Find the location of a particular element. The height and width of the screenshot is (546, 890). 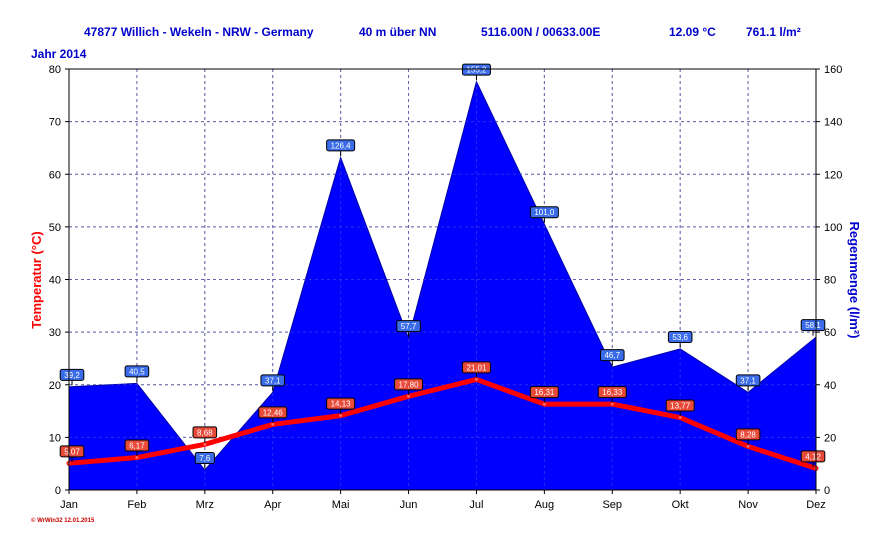

left-tick-label: 80 is located at coordinates (55, 70).